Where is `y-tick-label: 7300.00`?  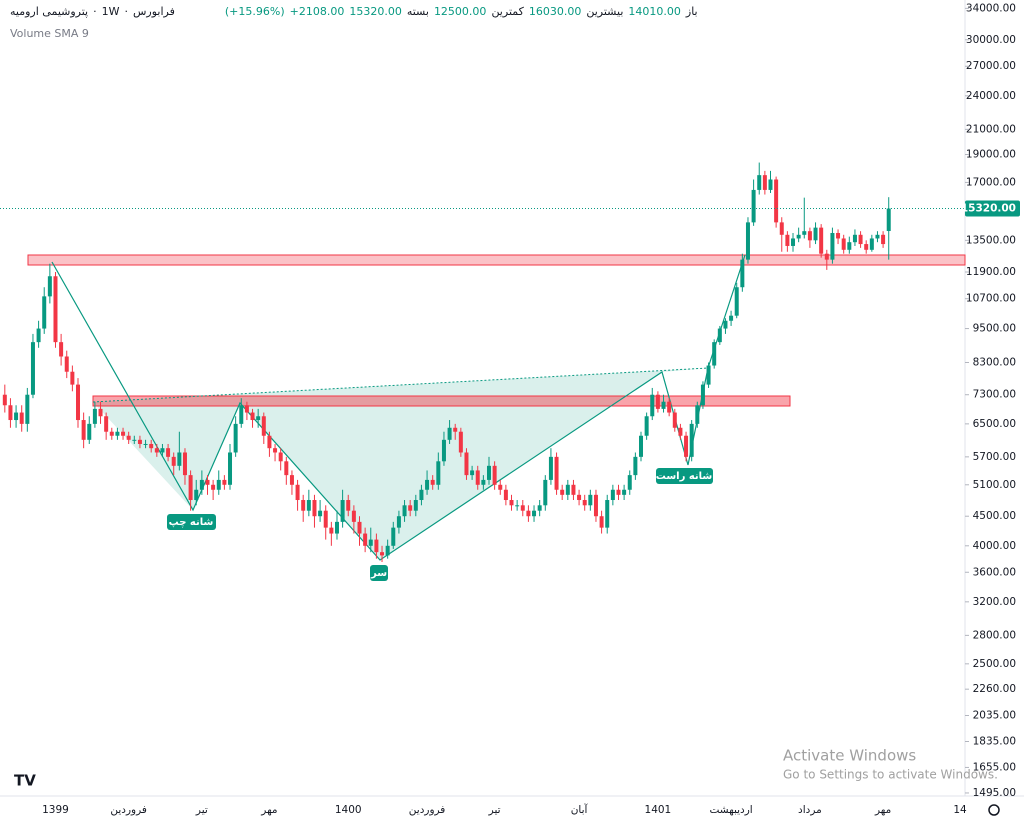 y-tick-label: 7300.00 is located at coordinates (994, 395).